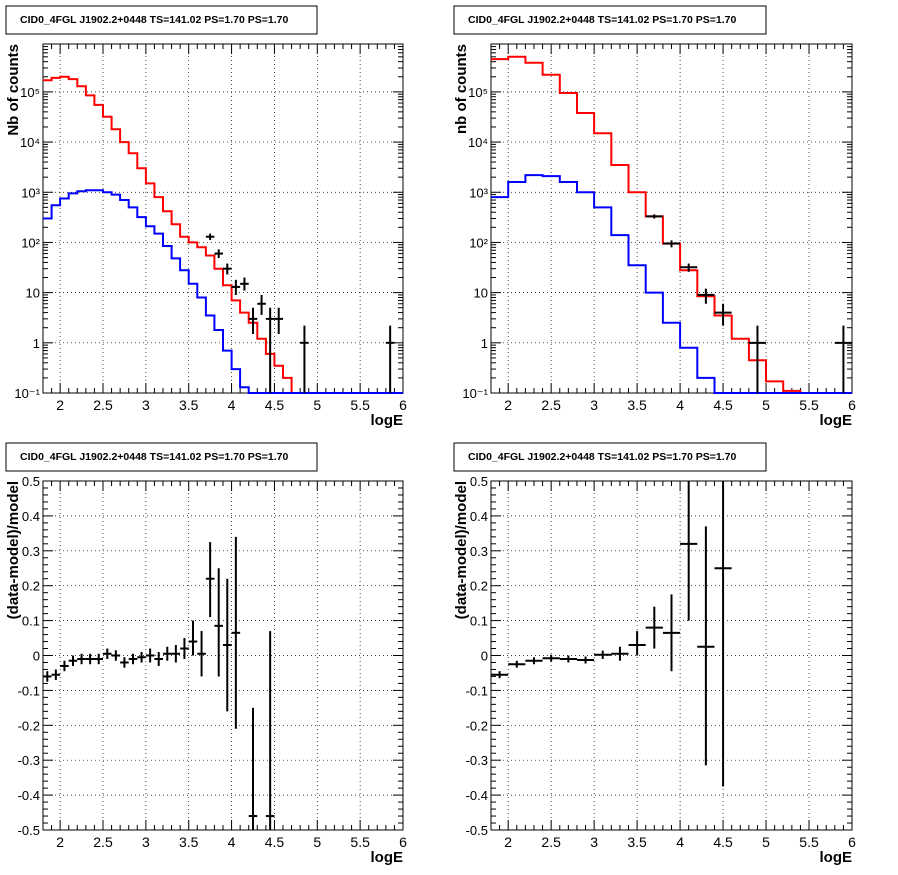 Image resolution: width=898 pixels, height=875 pixels. I want to click on y-tick-label: -0.1, so click(477, 690).